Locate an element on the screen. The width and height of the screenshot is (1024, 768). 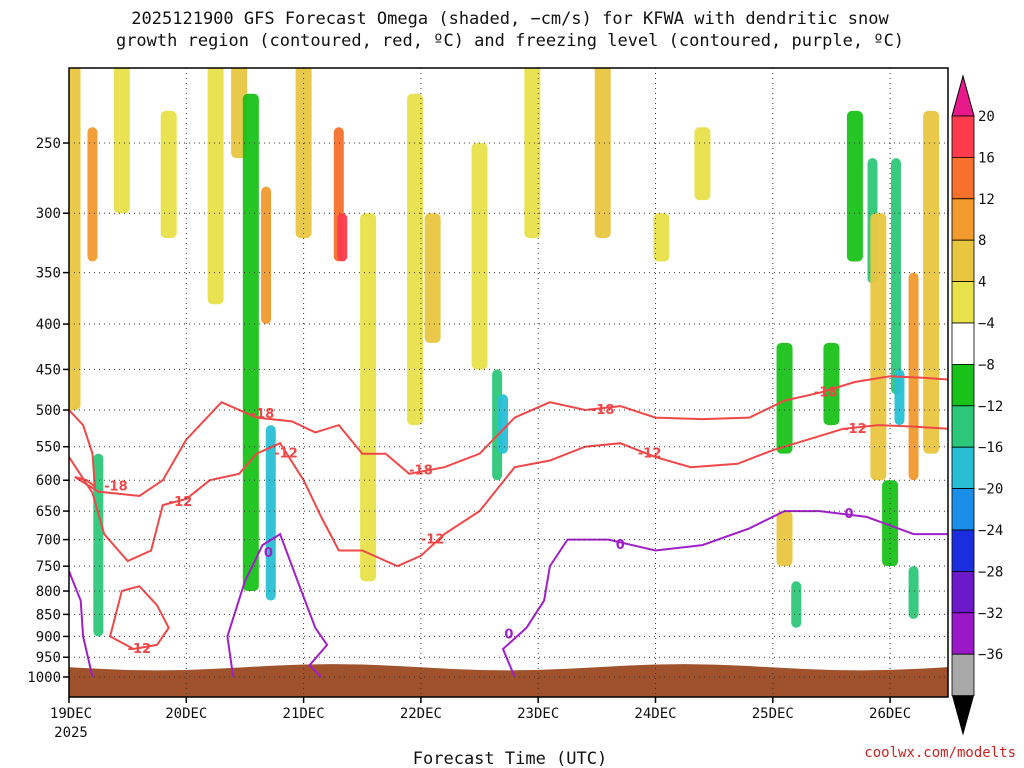
x-tick-label: 25DEC is located at coordinates (773, 714).